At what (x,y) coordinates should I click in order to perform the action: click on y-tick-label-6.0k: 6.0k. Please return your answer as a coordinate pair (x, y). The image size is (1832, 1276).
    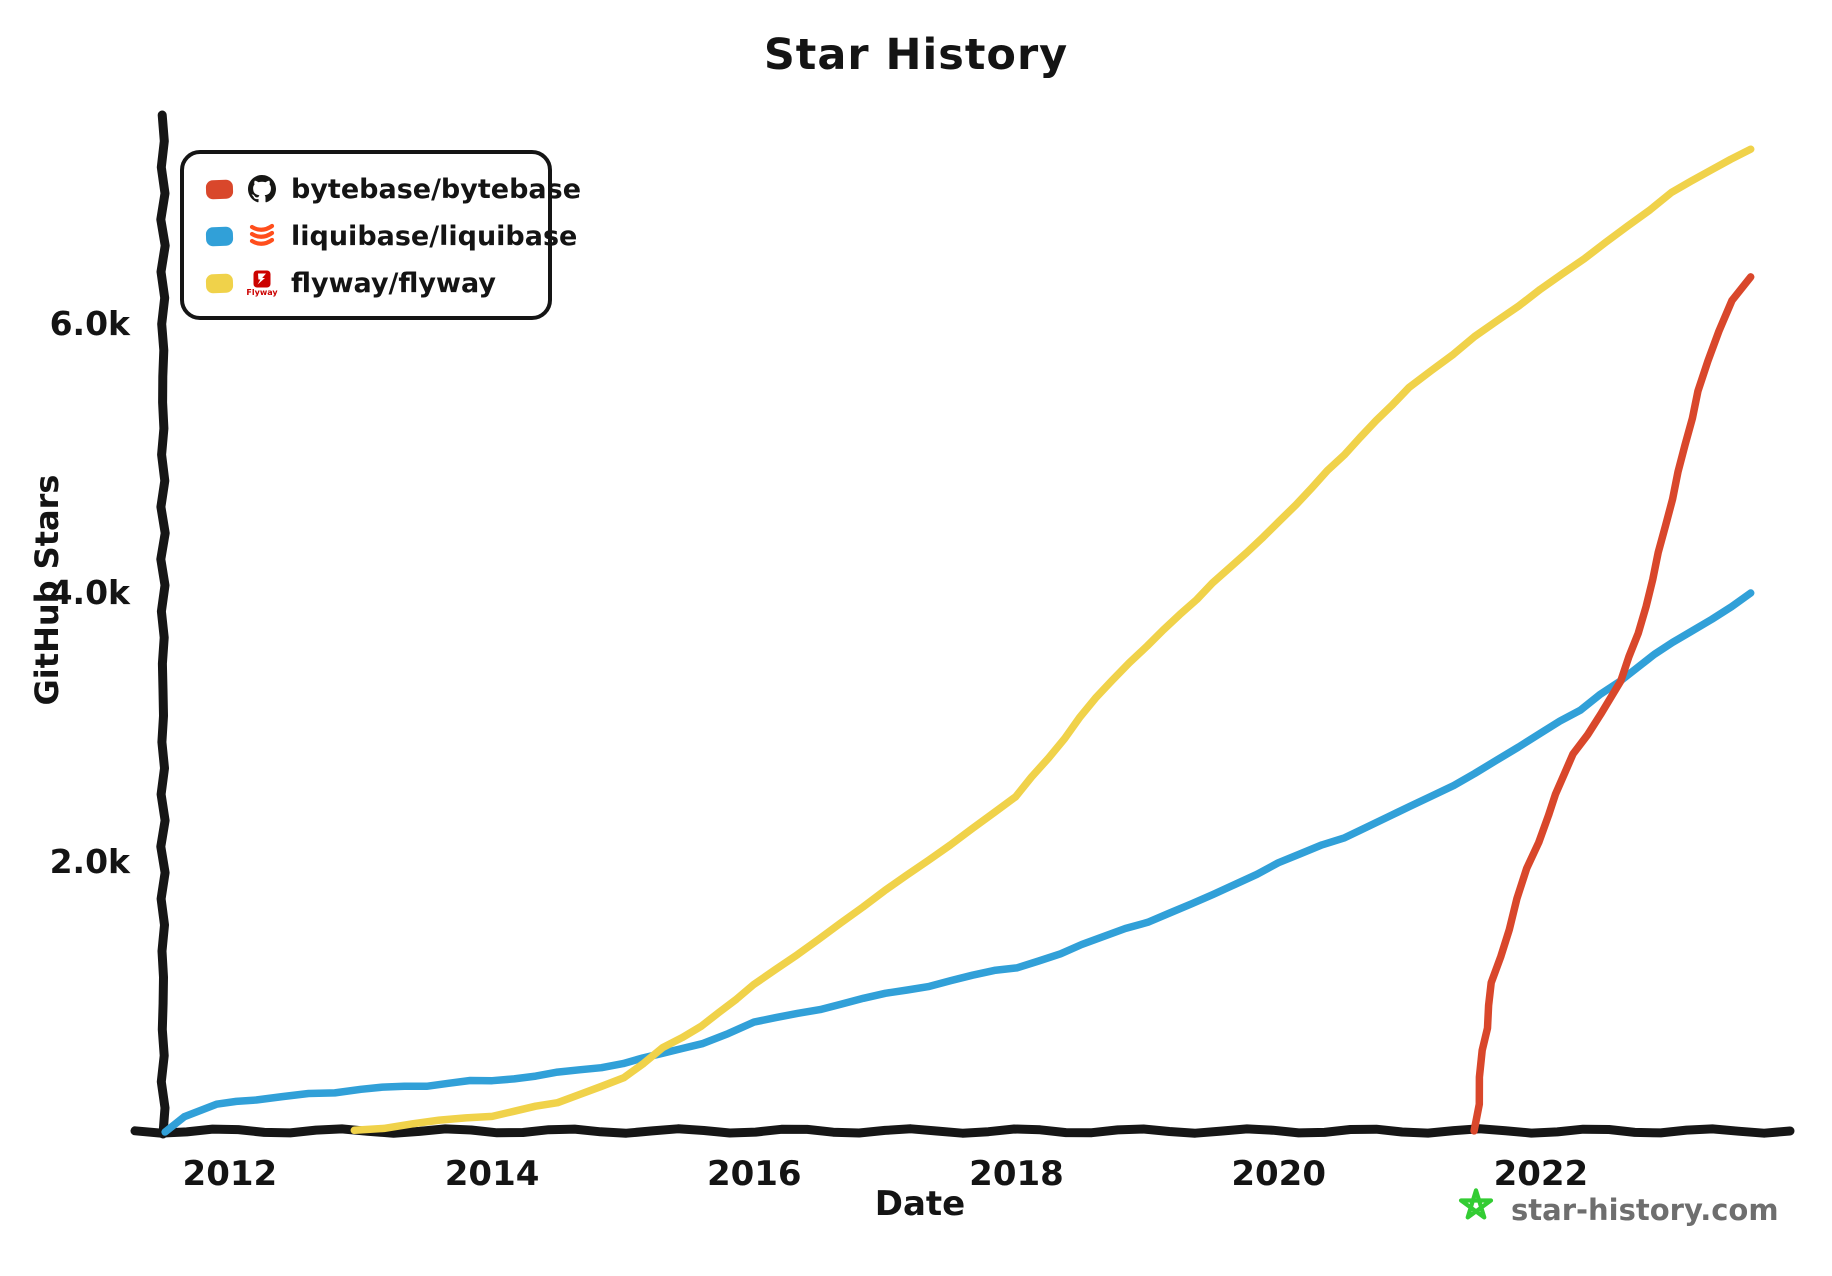
    Looking at the image, I should click on (90, 323).